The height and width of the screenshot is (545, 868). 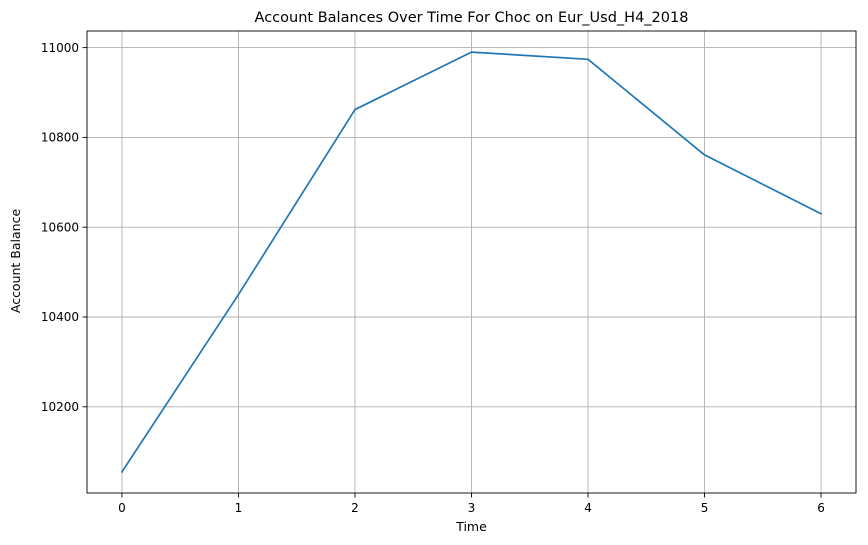 What do you see at coordinates (472, 508) in the screenshot?
I see `x-tick-label: 3` at bounding box center [472, 508].